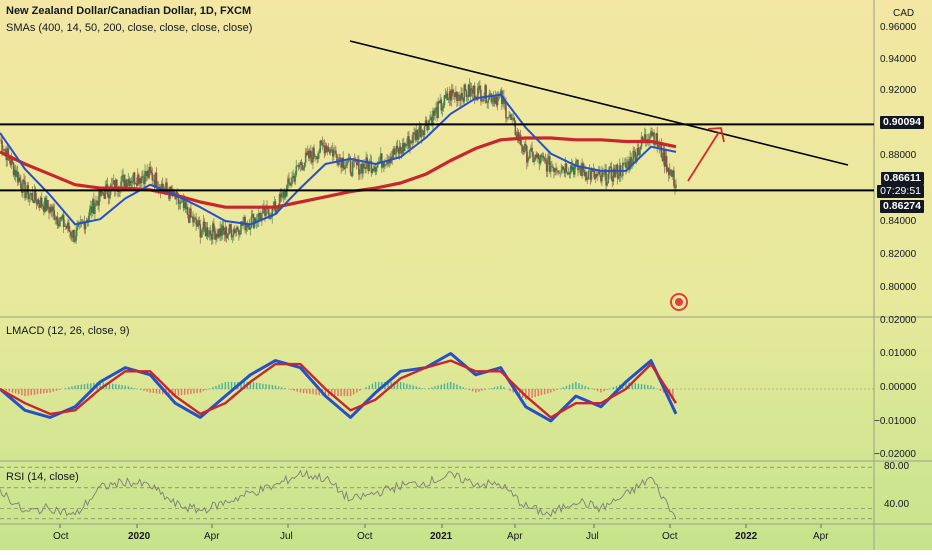 Image resolution: width=932 pixels, height=555 pixels. What do you see at coordinates (338, 494) in the screenshot?
I see `rsi-line` at bounding box center [338, 494].